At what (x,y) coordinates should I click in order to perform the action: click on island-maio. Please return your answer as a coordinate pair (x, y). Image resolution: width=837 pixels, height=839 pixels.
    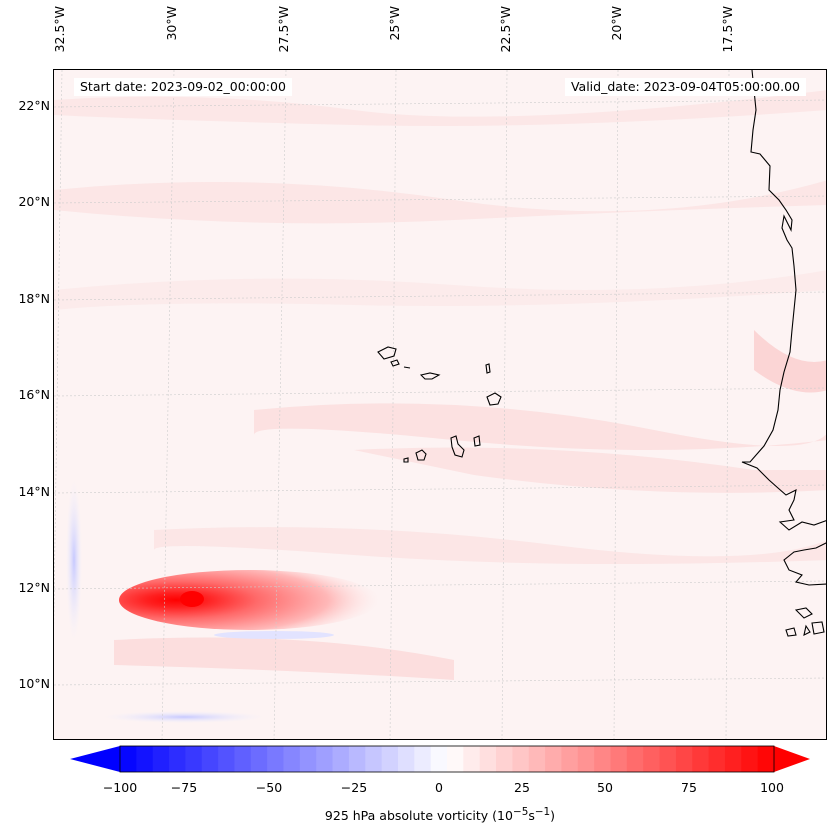
    Looking at the image, I should click on (477, 441).